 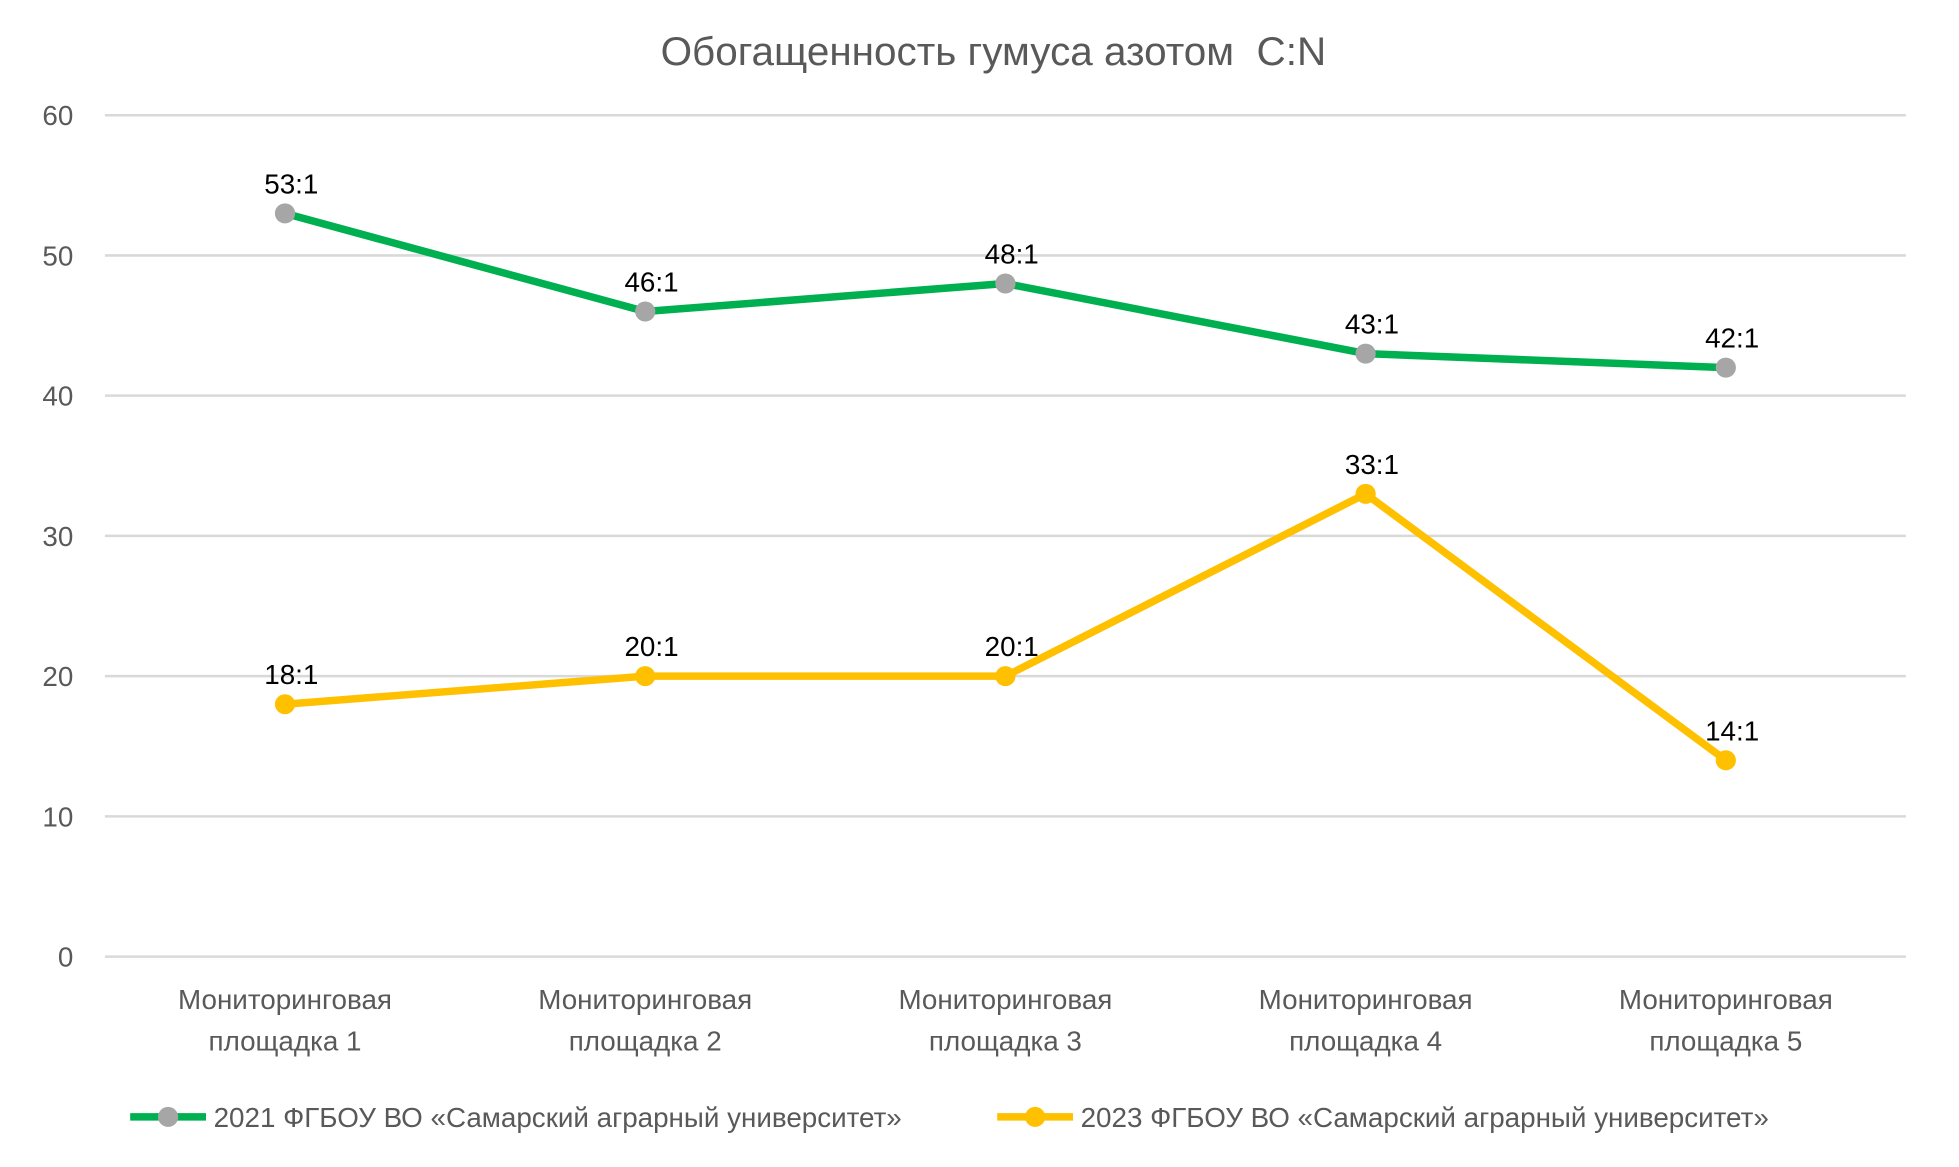 I want to click on data-label: 43:1, so click(x=1372, y=324).